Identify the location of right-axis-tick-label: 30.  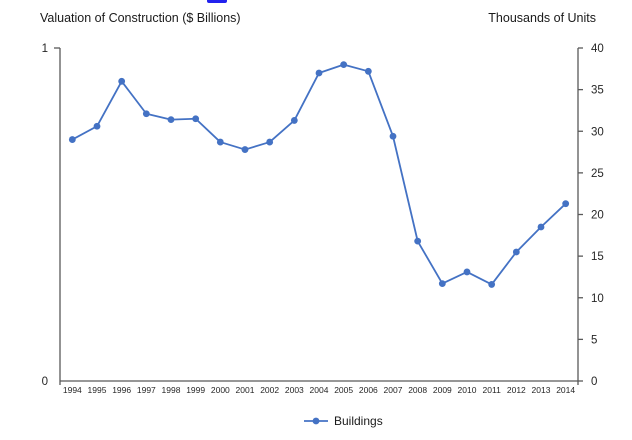
(597, 132).